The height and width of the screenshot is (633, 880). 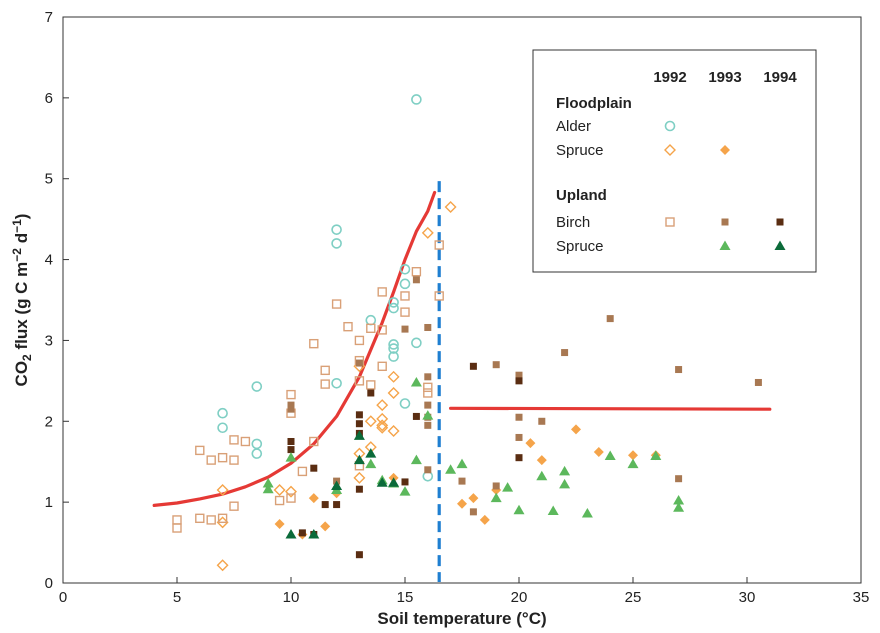 I want to click on x-tick-label: 15, so click(x=405, y=597).